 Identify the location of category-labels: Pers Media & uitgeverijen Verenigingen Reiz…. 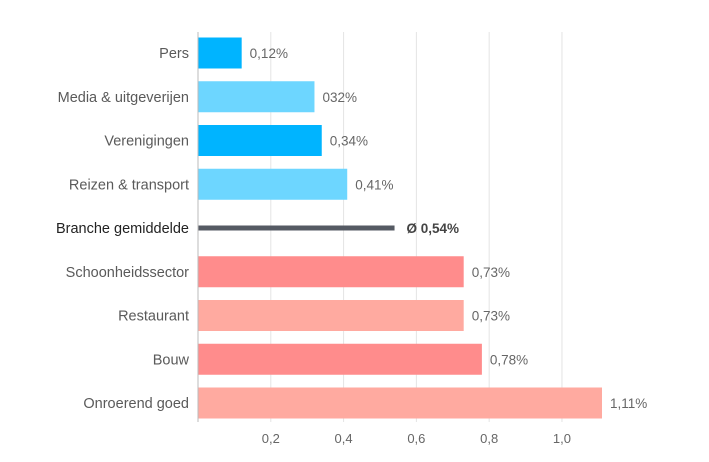
(123, 229).